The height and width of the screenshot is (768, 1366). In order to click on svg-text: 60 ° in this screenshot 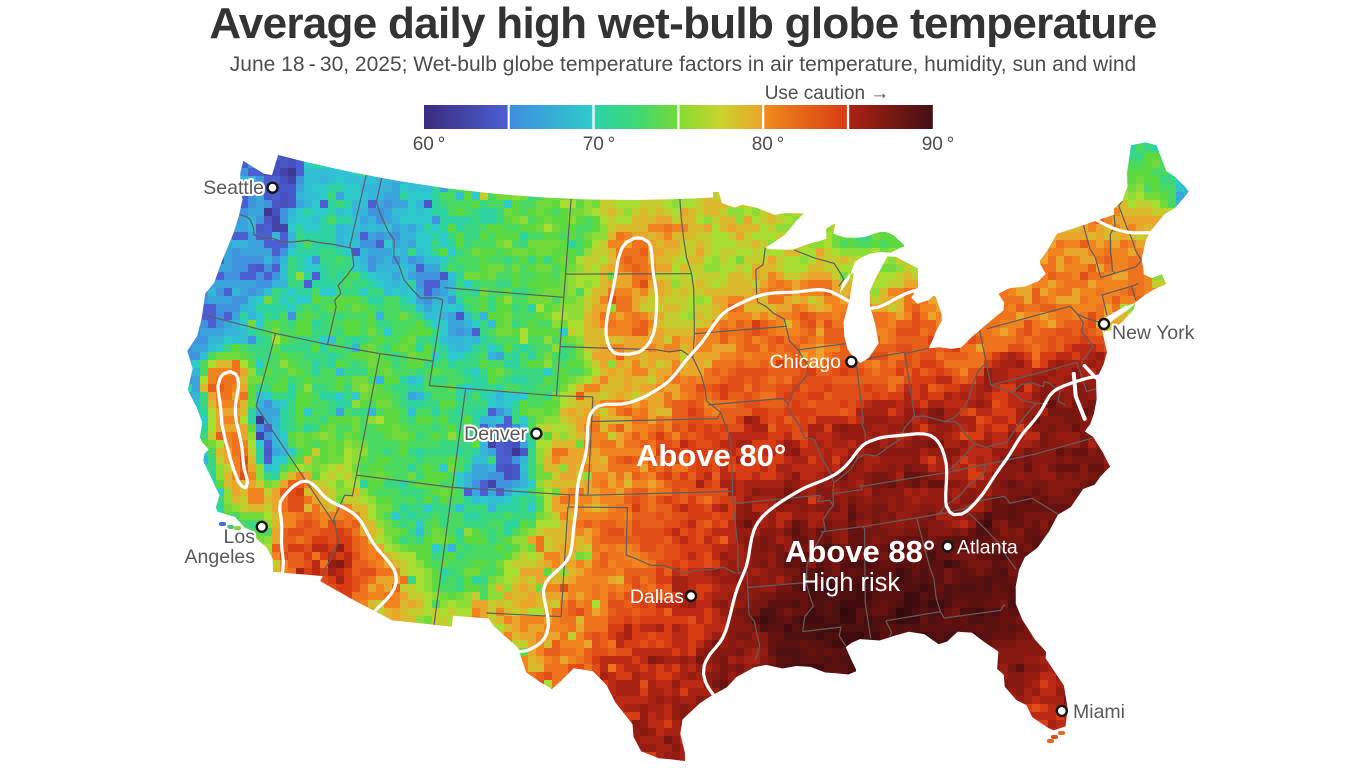, I will do `click(429, 144)`.